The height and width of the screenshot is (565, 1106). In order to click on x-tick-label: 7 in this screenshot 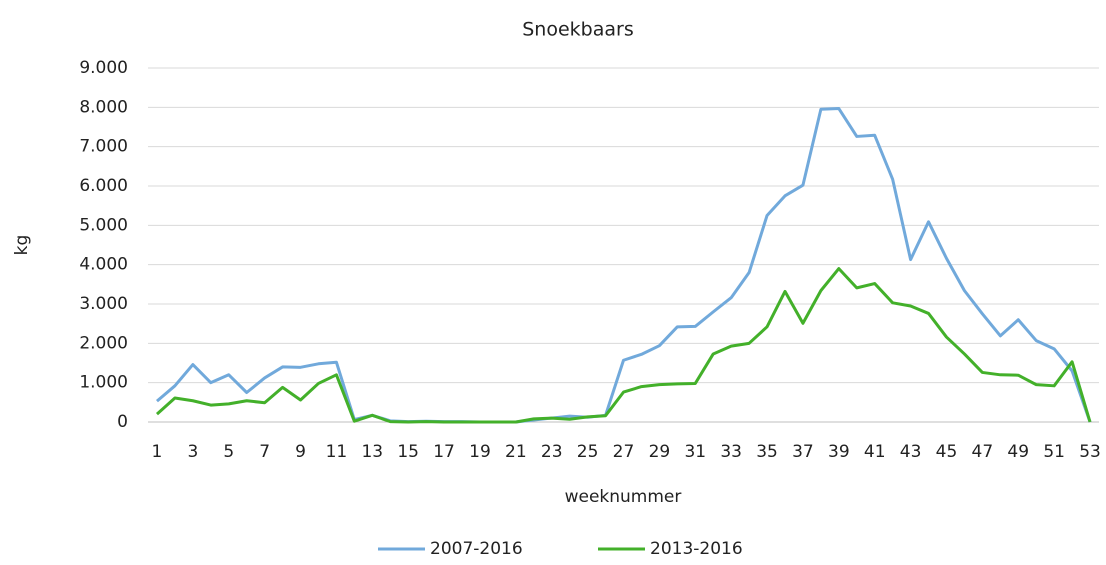, I will do `click(264, 452)`.